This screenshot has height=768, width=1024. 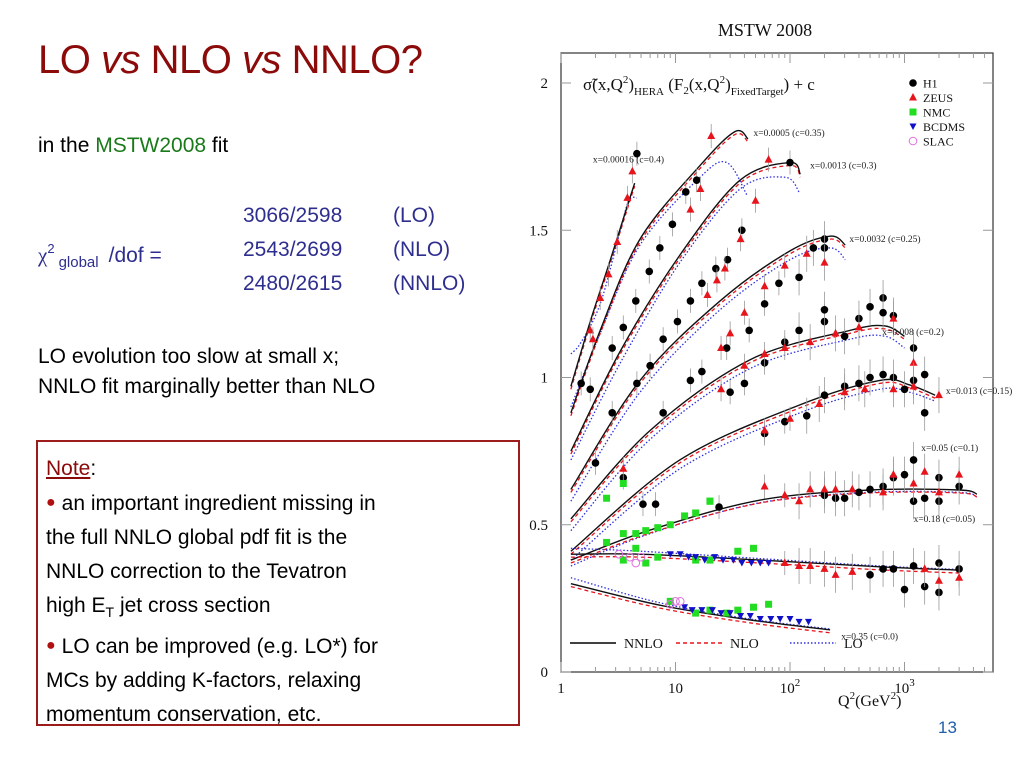 I want to click on bin-label: x=0.0005 (c=0.35), so click(x=789, y=133).